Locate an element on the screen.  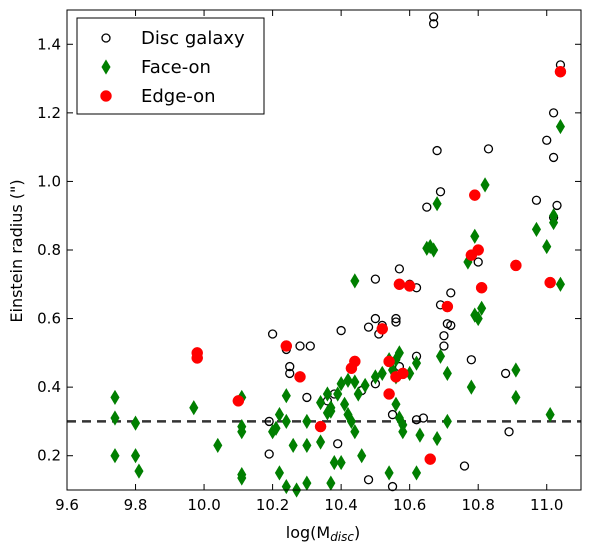
x-tick-label: 10.8 is located at coordinates (477, 505).